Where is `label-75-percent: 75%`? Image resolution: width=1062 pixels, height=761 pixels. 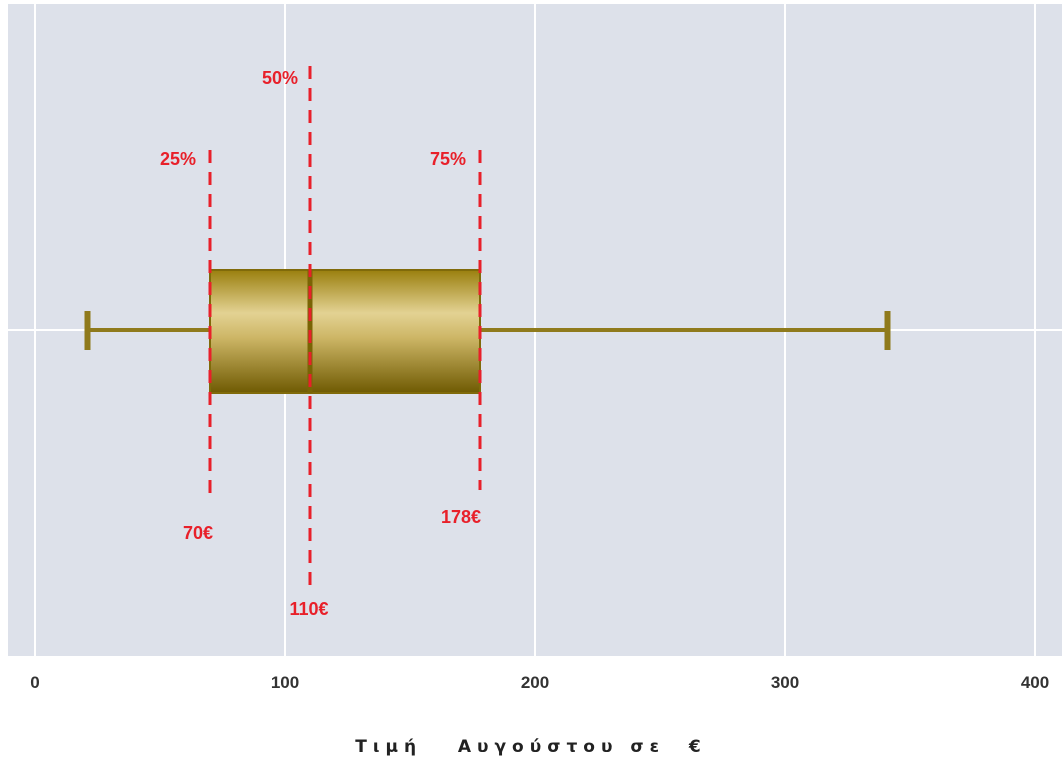
label-75-percent: 75% is located at coordinates (448, 159).